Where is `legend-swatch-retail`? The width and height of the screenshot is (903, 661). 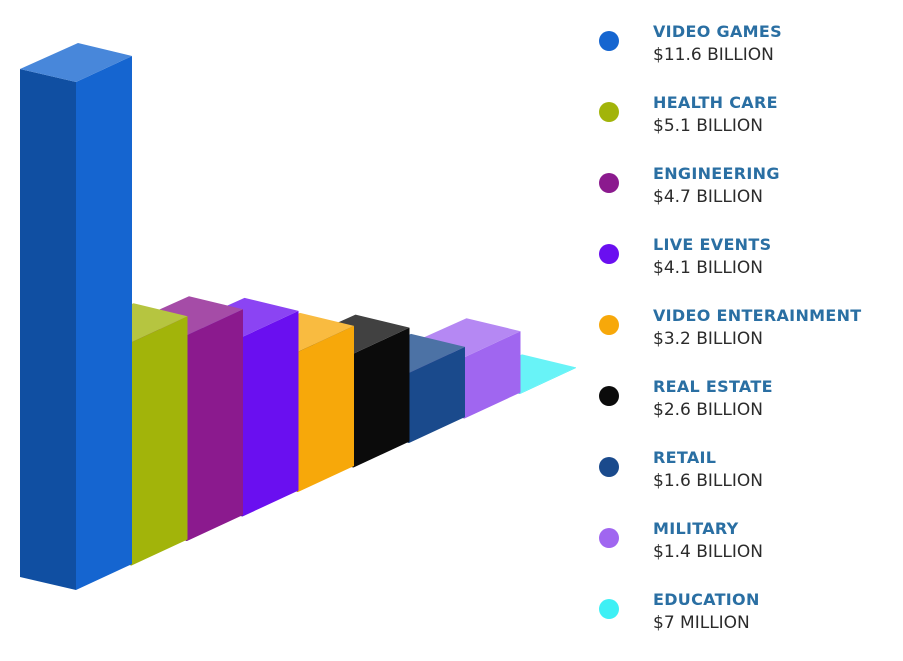
legend-swatch-retail is located at coordinates (609, 467).